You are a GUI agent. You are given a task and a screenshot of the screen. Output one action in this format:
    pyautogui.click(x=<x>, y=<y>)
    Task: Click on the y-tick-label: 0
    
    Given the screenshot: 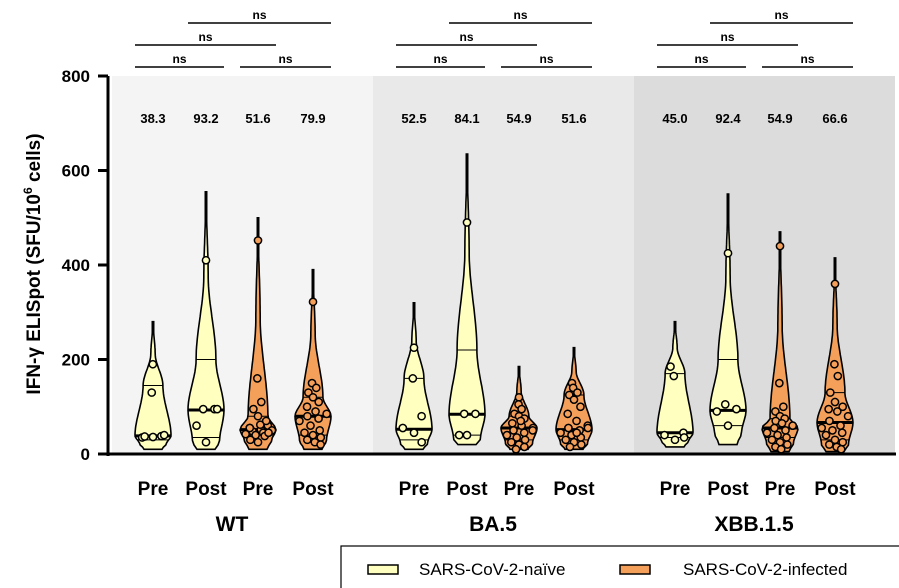 What is the action you would take?
    pyautogui.click(x=85, y=454)
    